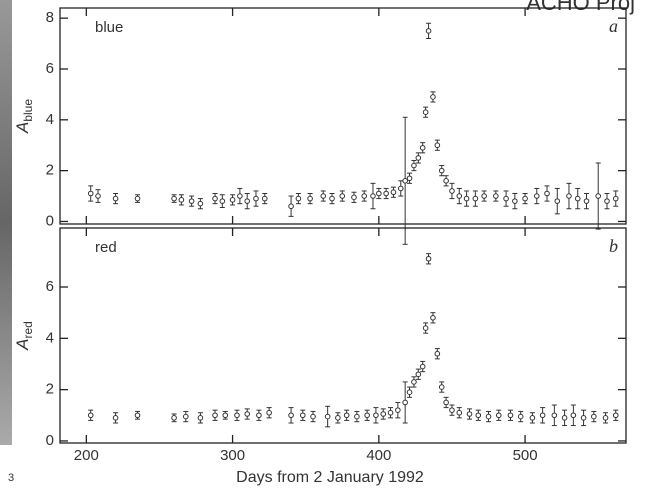 Image resolution: width=646 pixels, height=493 pixels. Describe the element at coordinates (378, 455) in the screenshot. I see `x-tick-label: 400` at that location.